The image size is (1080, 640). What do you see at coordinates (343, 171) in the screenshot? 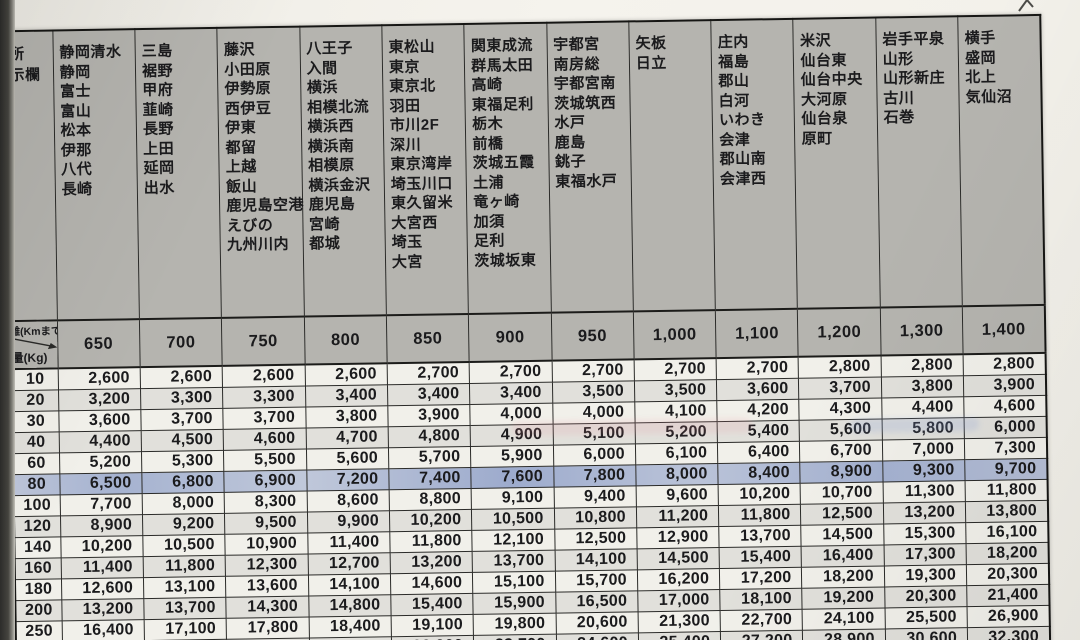
I see `destination-column: 八王子 入間 横浜 相模北流 横浜西 横浜南 相模原 横浜金沢 鹿児島 宮崎 都城` at bounding box center [343, 171].